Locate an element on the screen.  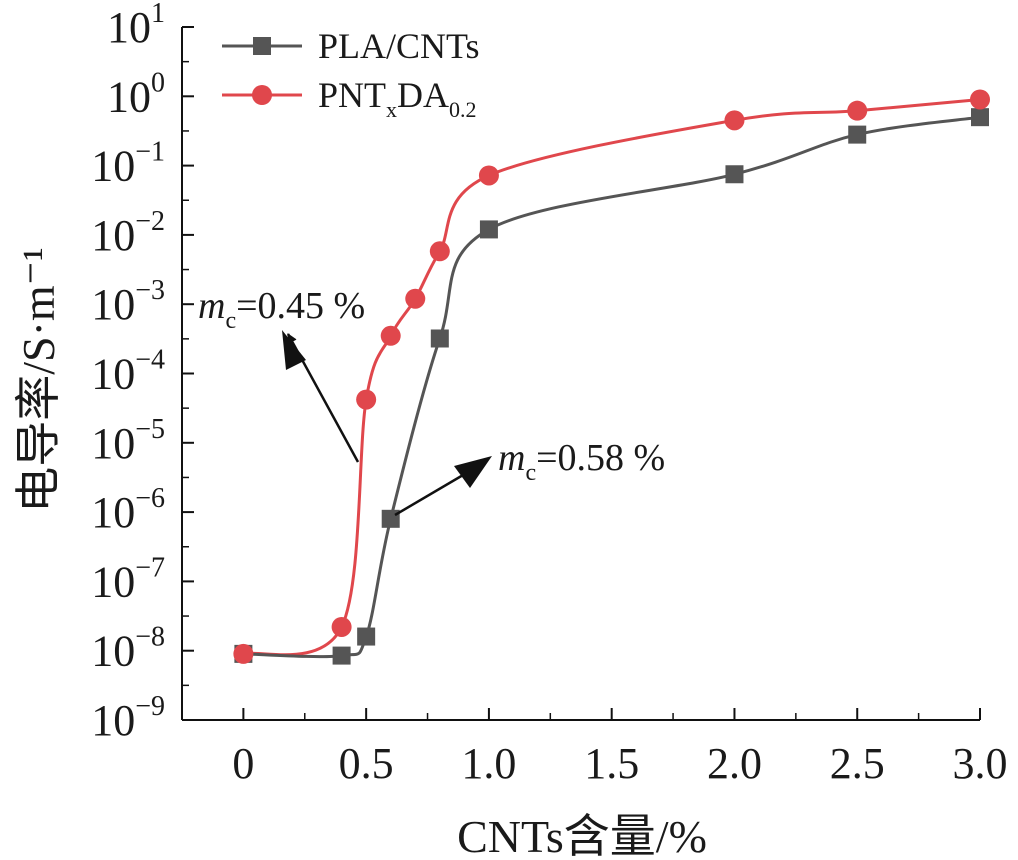
x-ticks: 0 0.5 1.0 1.5 2.0 2.5 3.0 is located at coordinates (620, 748).